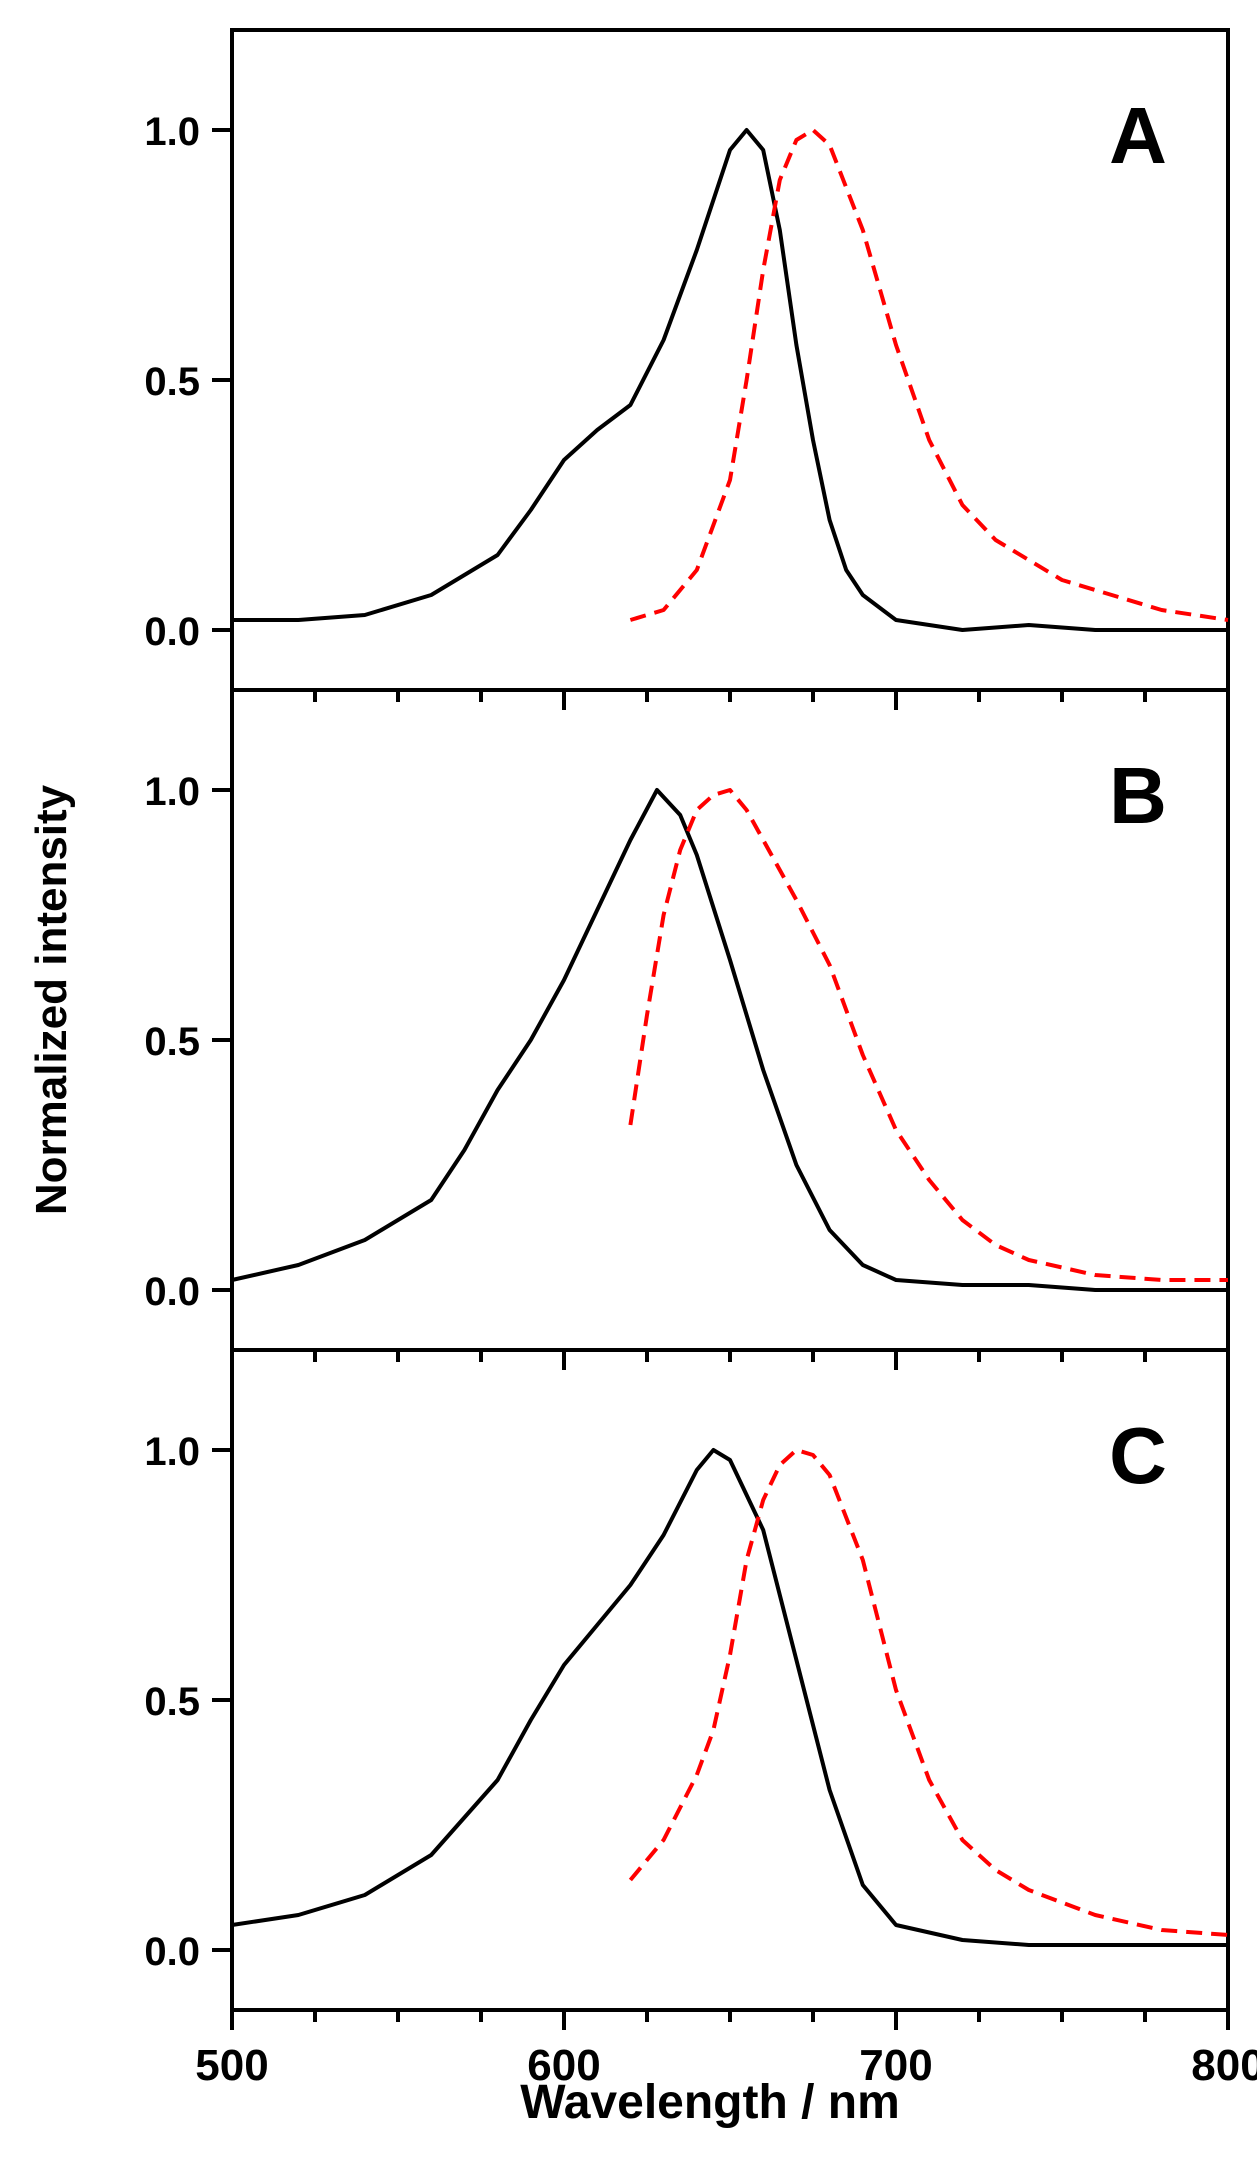 The image size is (1257, 2165). I want to click on panel-label: A, so click(1138, 135).